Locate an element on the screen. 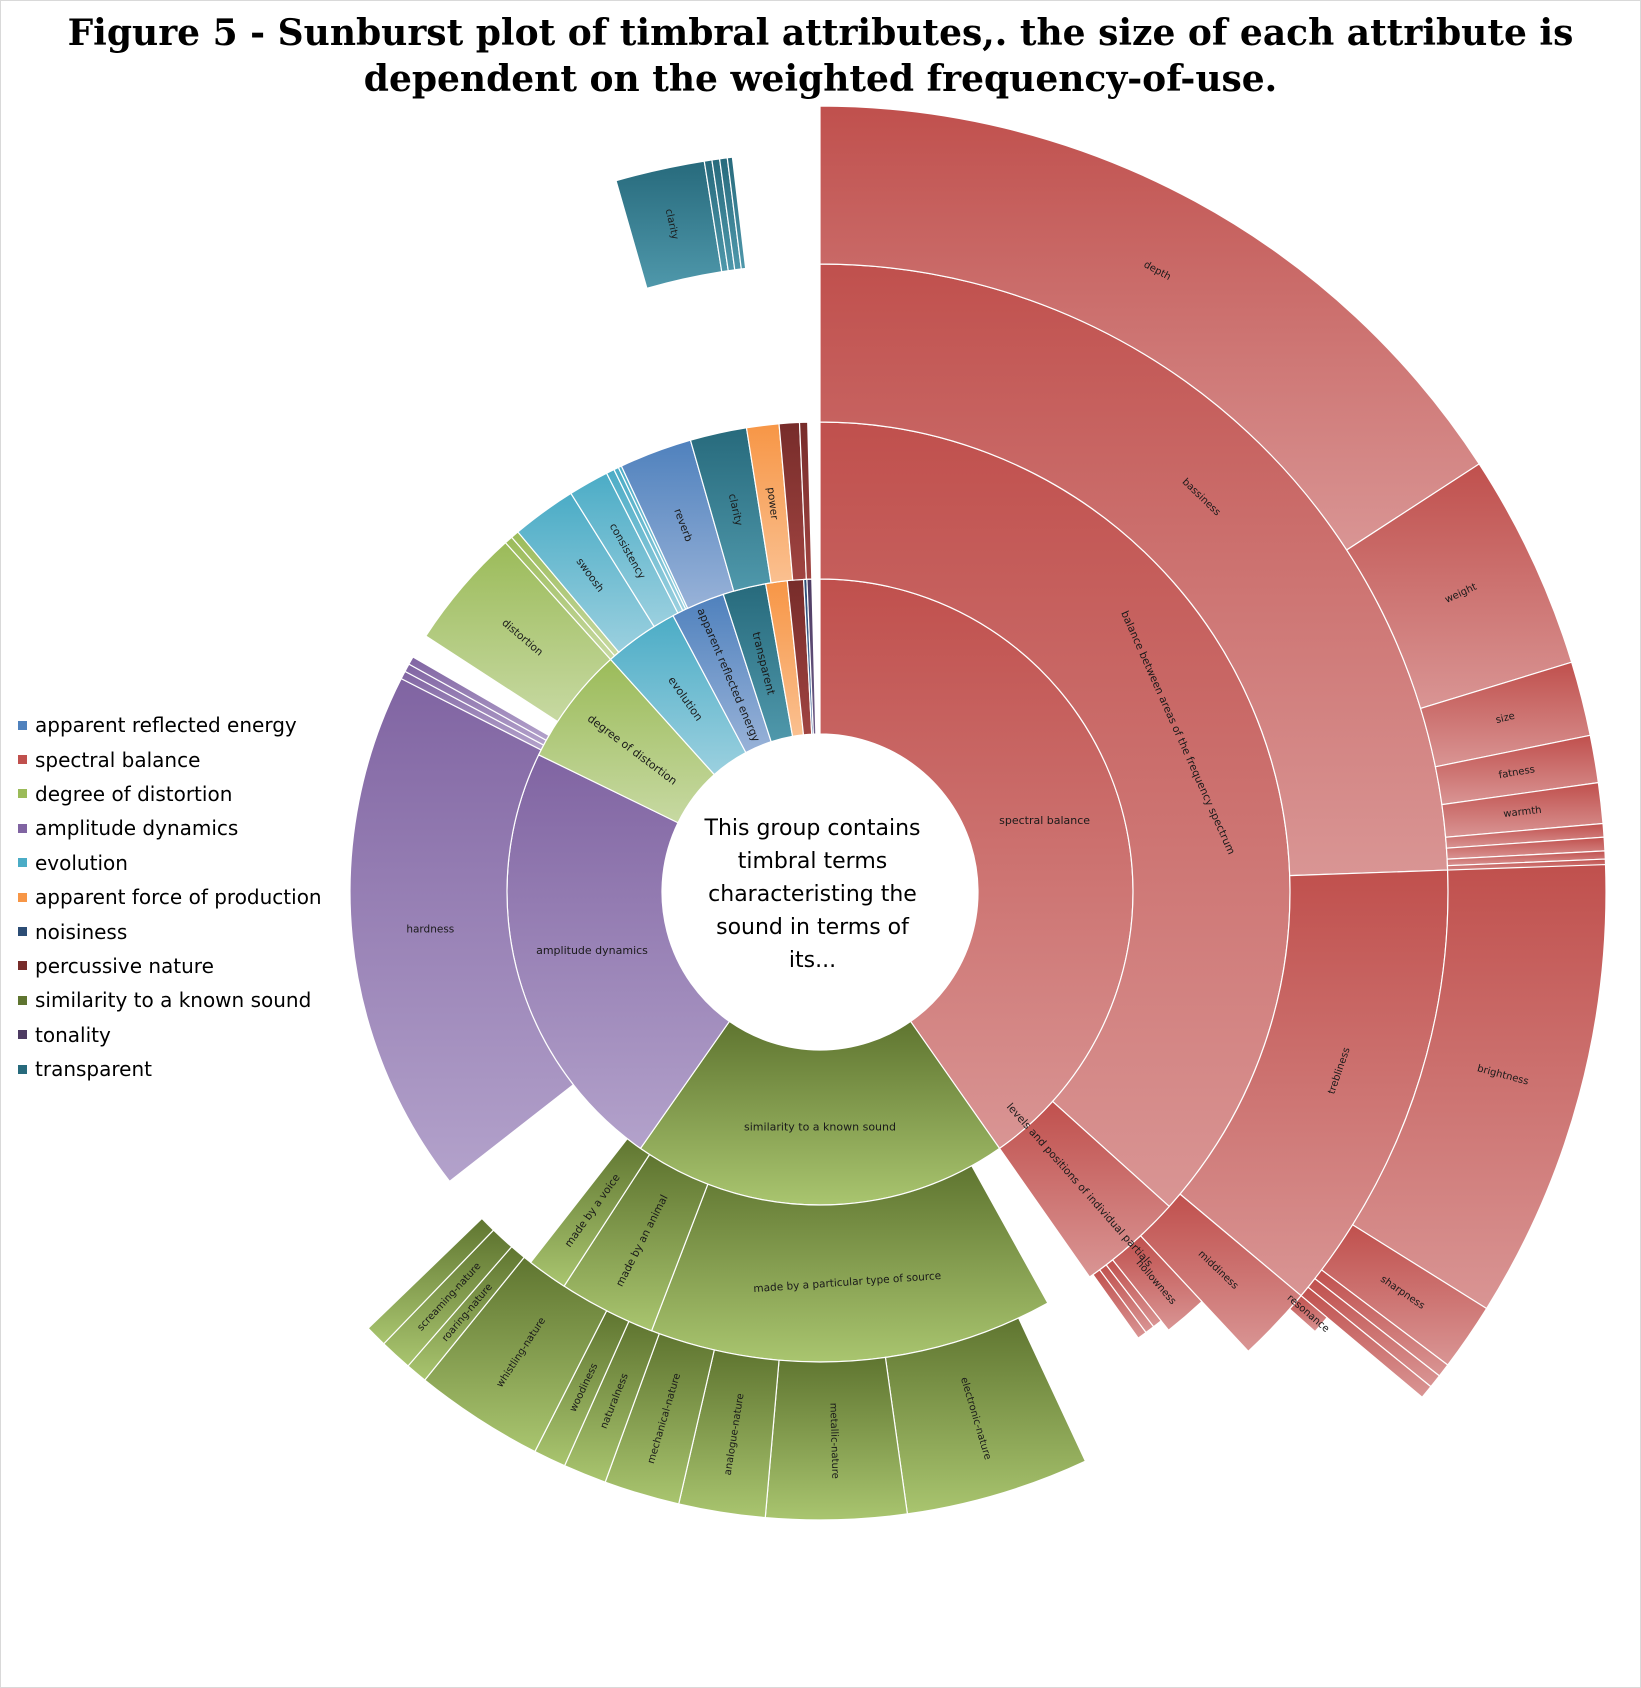  legend-label: transparent is located at coordinates (93, 1069).